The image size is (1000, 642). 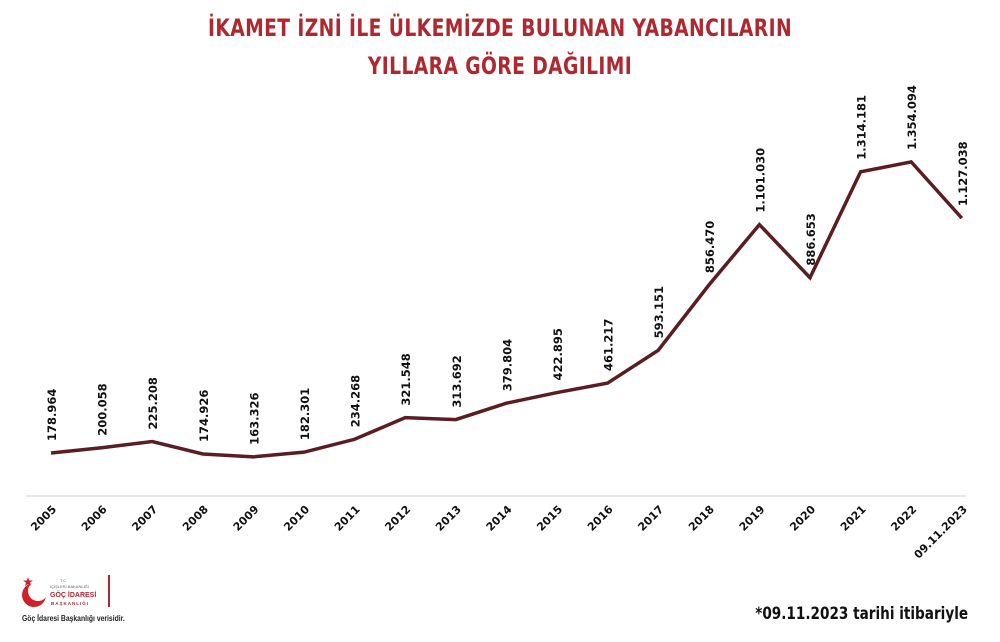 What do you see at coordinates (941, 532) in the screenshot?
I see `x-tick-label: 09.11.2023` at bounding box center [941, 532].